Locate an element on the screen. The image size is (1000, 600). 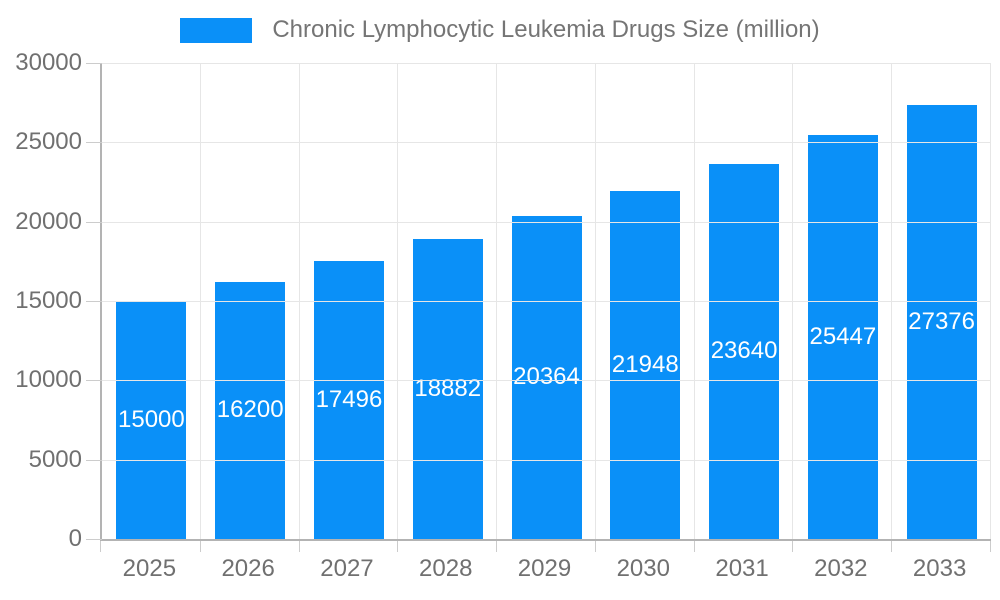
bar-2030: 21948 is located at coordinates (645, 364).